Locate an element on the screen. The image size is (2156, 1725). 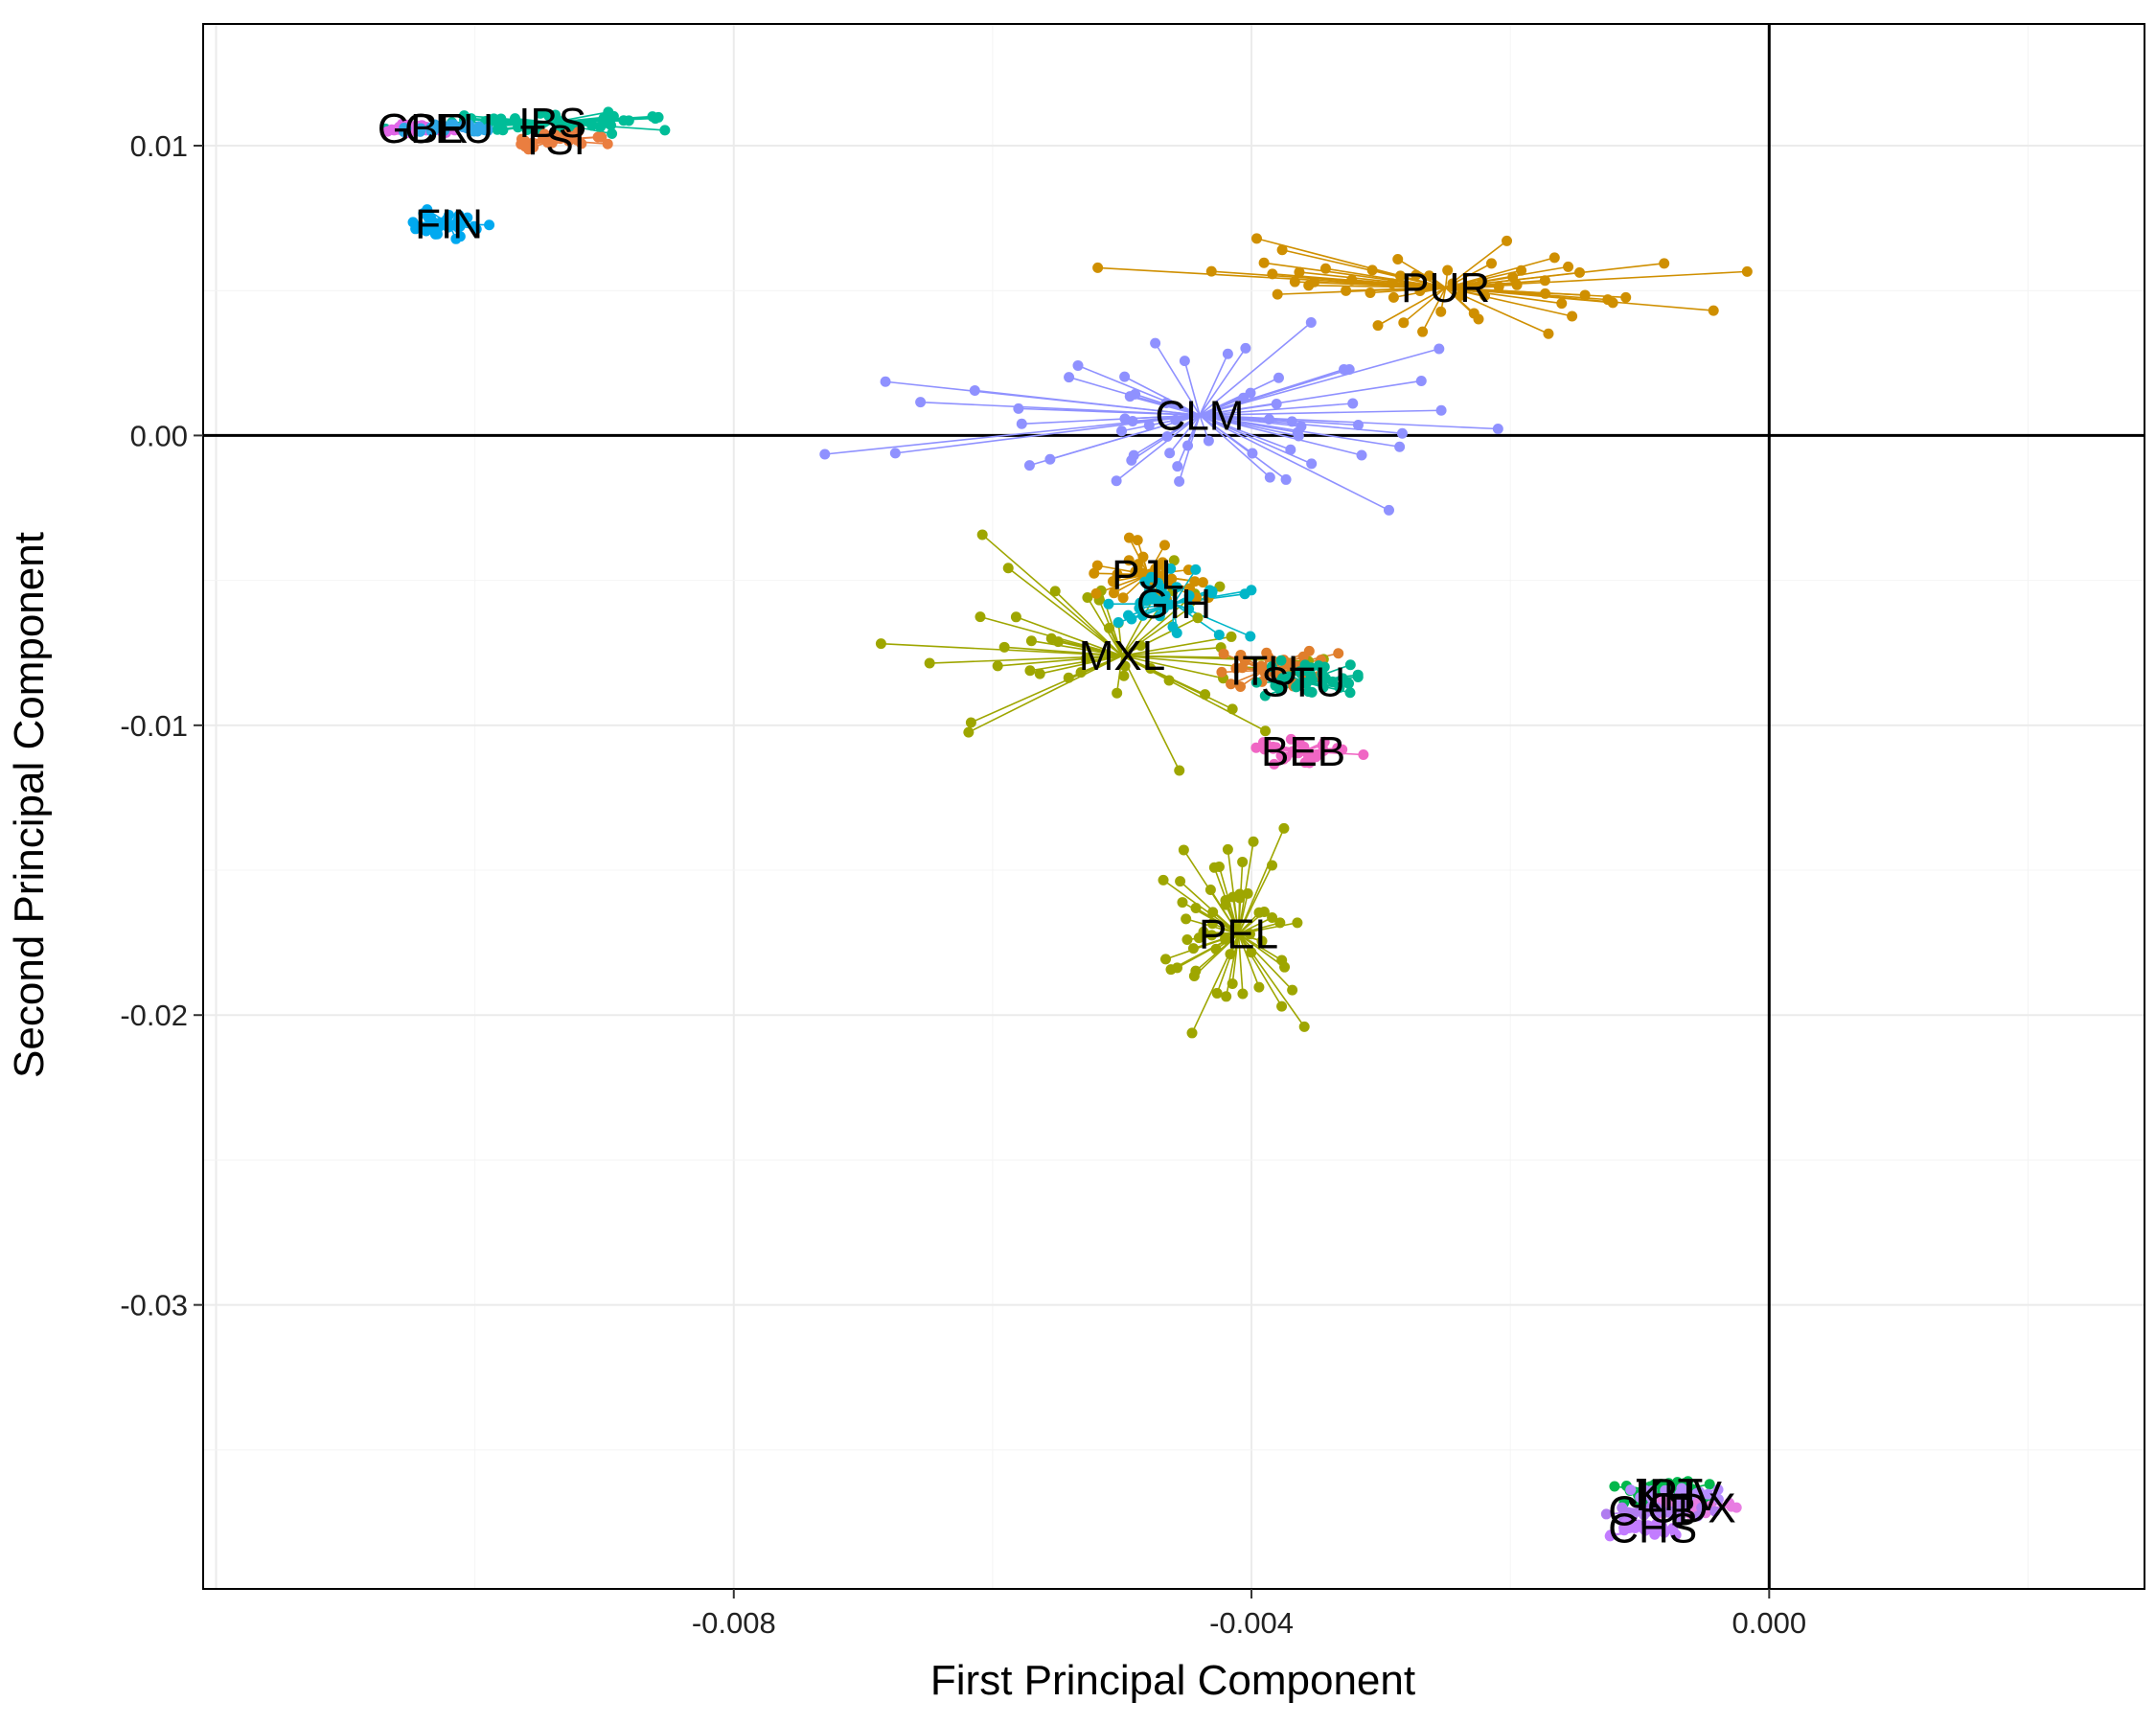
y-tick-label: -0.02 is located at coordinates (154, 1016).